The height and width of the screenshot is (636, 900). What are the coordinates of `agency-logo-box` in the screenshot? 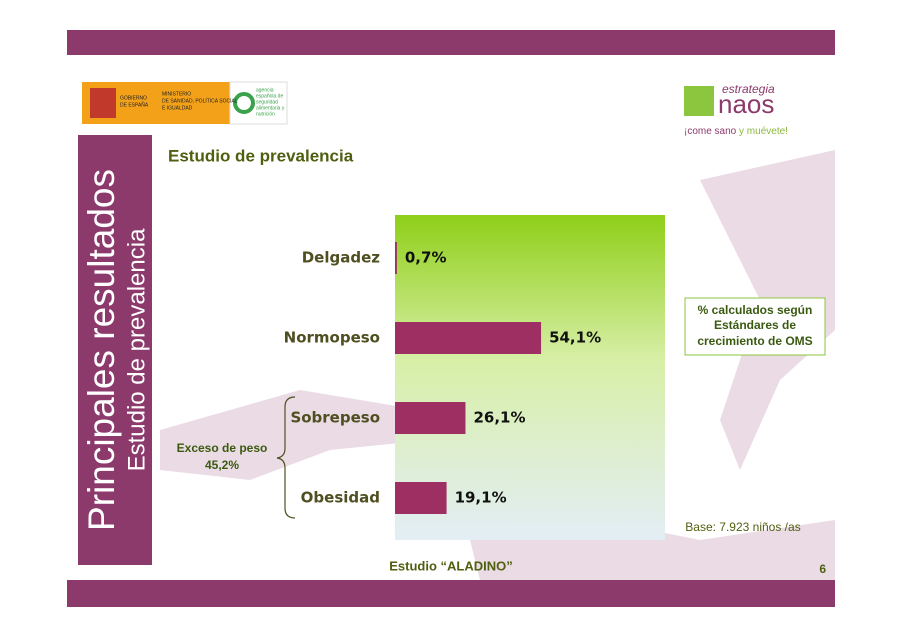 It's located at (258, 103).